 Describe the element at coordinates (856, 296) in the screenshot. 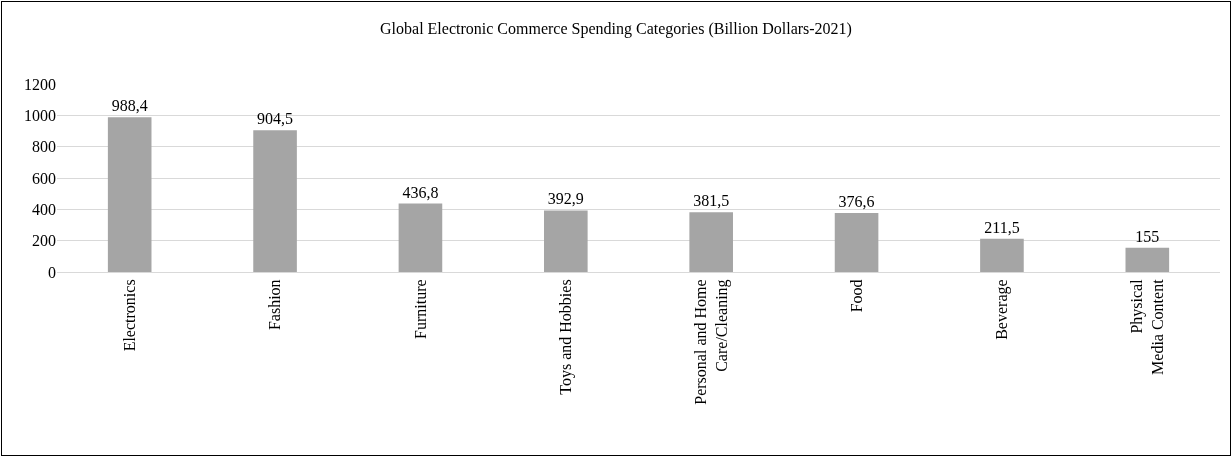

I see `x-tick-label: Food` at that location.